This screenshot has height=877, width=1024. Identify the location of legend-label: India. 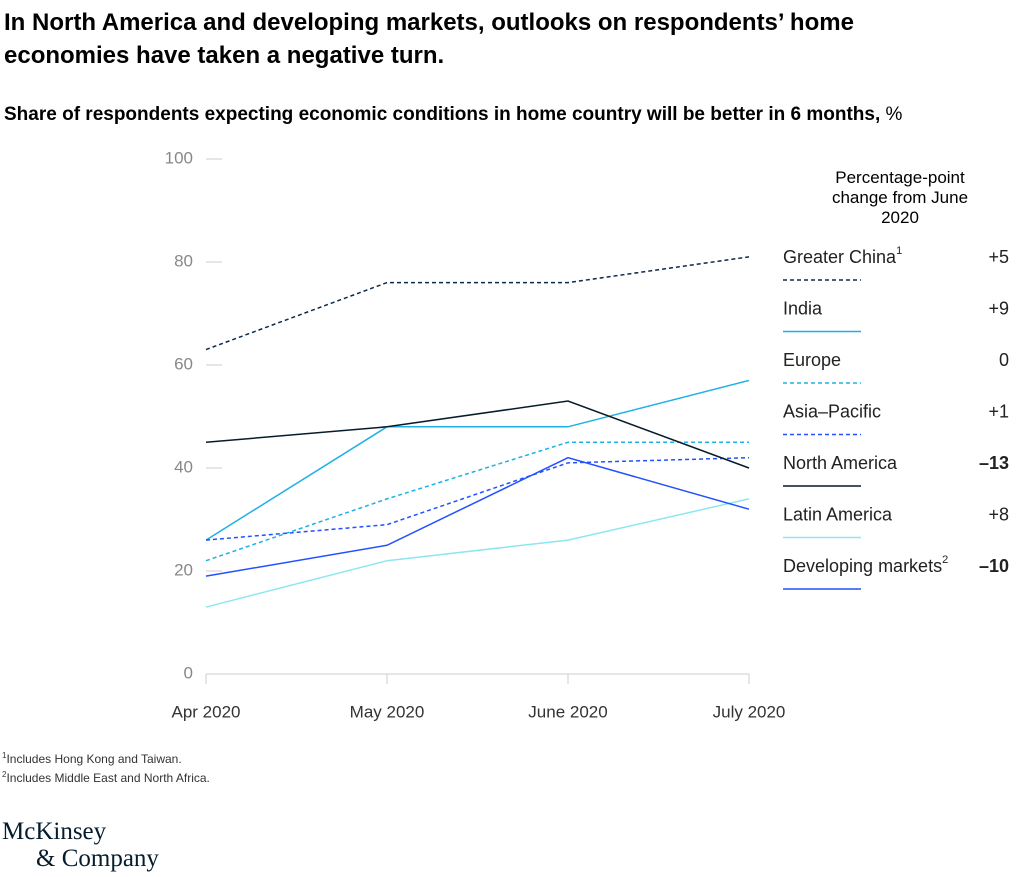
(803, 308).